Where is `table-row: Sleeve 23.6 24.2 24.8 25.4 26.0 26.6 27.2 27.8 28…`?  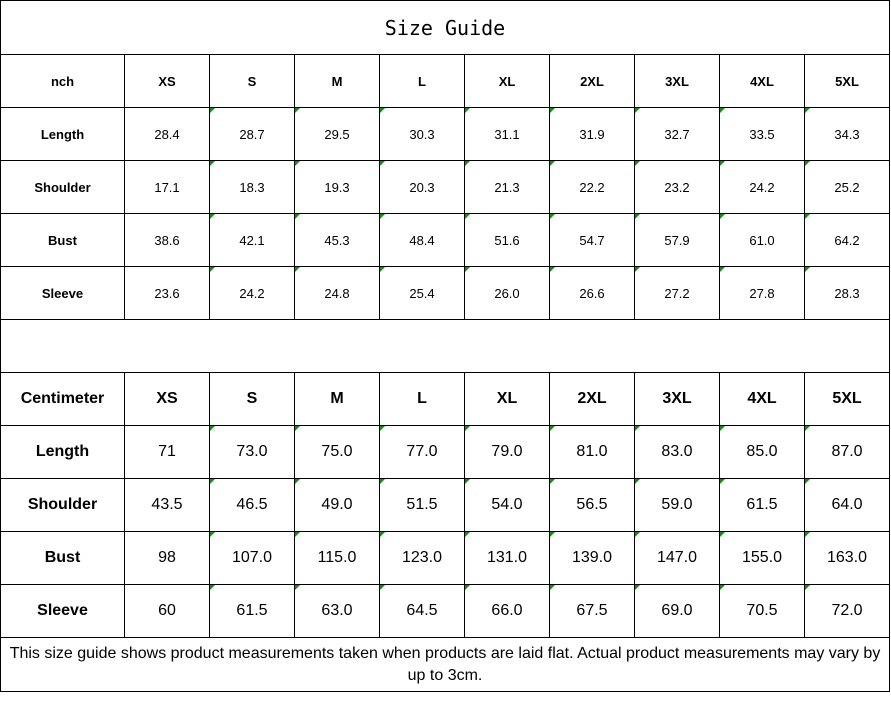
table-row: Sleeve 23.6 24.2 24.8 25.4 26.0 26.6 27.2 27.8 28… is located at coordinates (445, 293).